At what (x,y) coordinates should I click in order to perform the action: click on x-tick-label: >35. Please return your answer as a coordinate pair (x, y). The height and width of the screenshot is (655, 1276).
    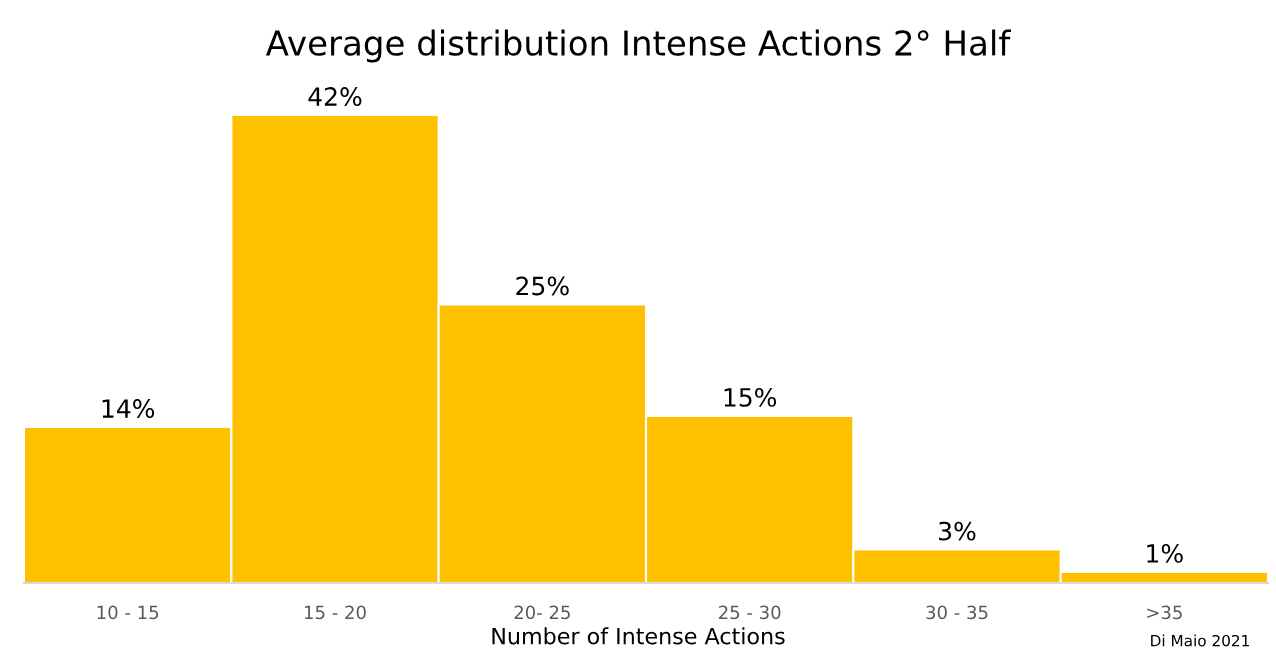
    Looking at the image, I should click on (1164, 612).